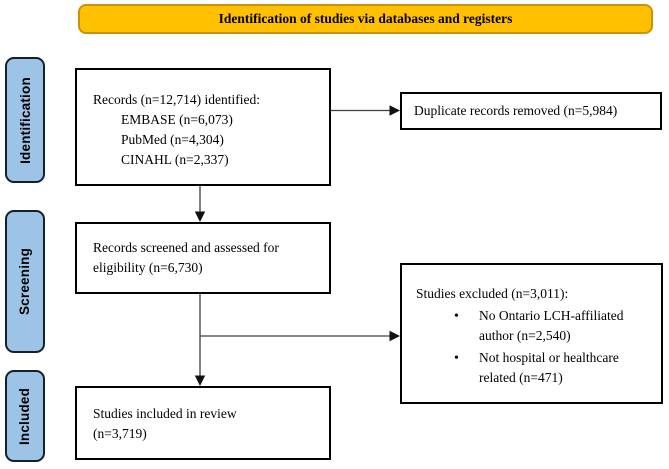 This screenshot has height=469, width=669. I want to click on duplicate-records-removed-text: Duplicate records removed (n=5,984), so click(516, 110).